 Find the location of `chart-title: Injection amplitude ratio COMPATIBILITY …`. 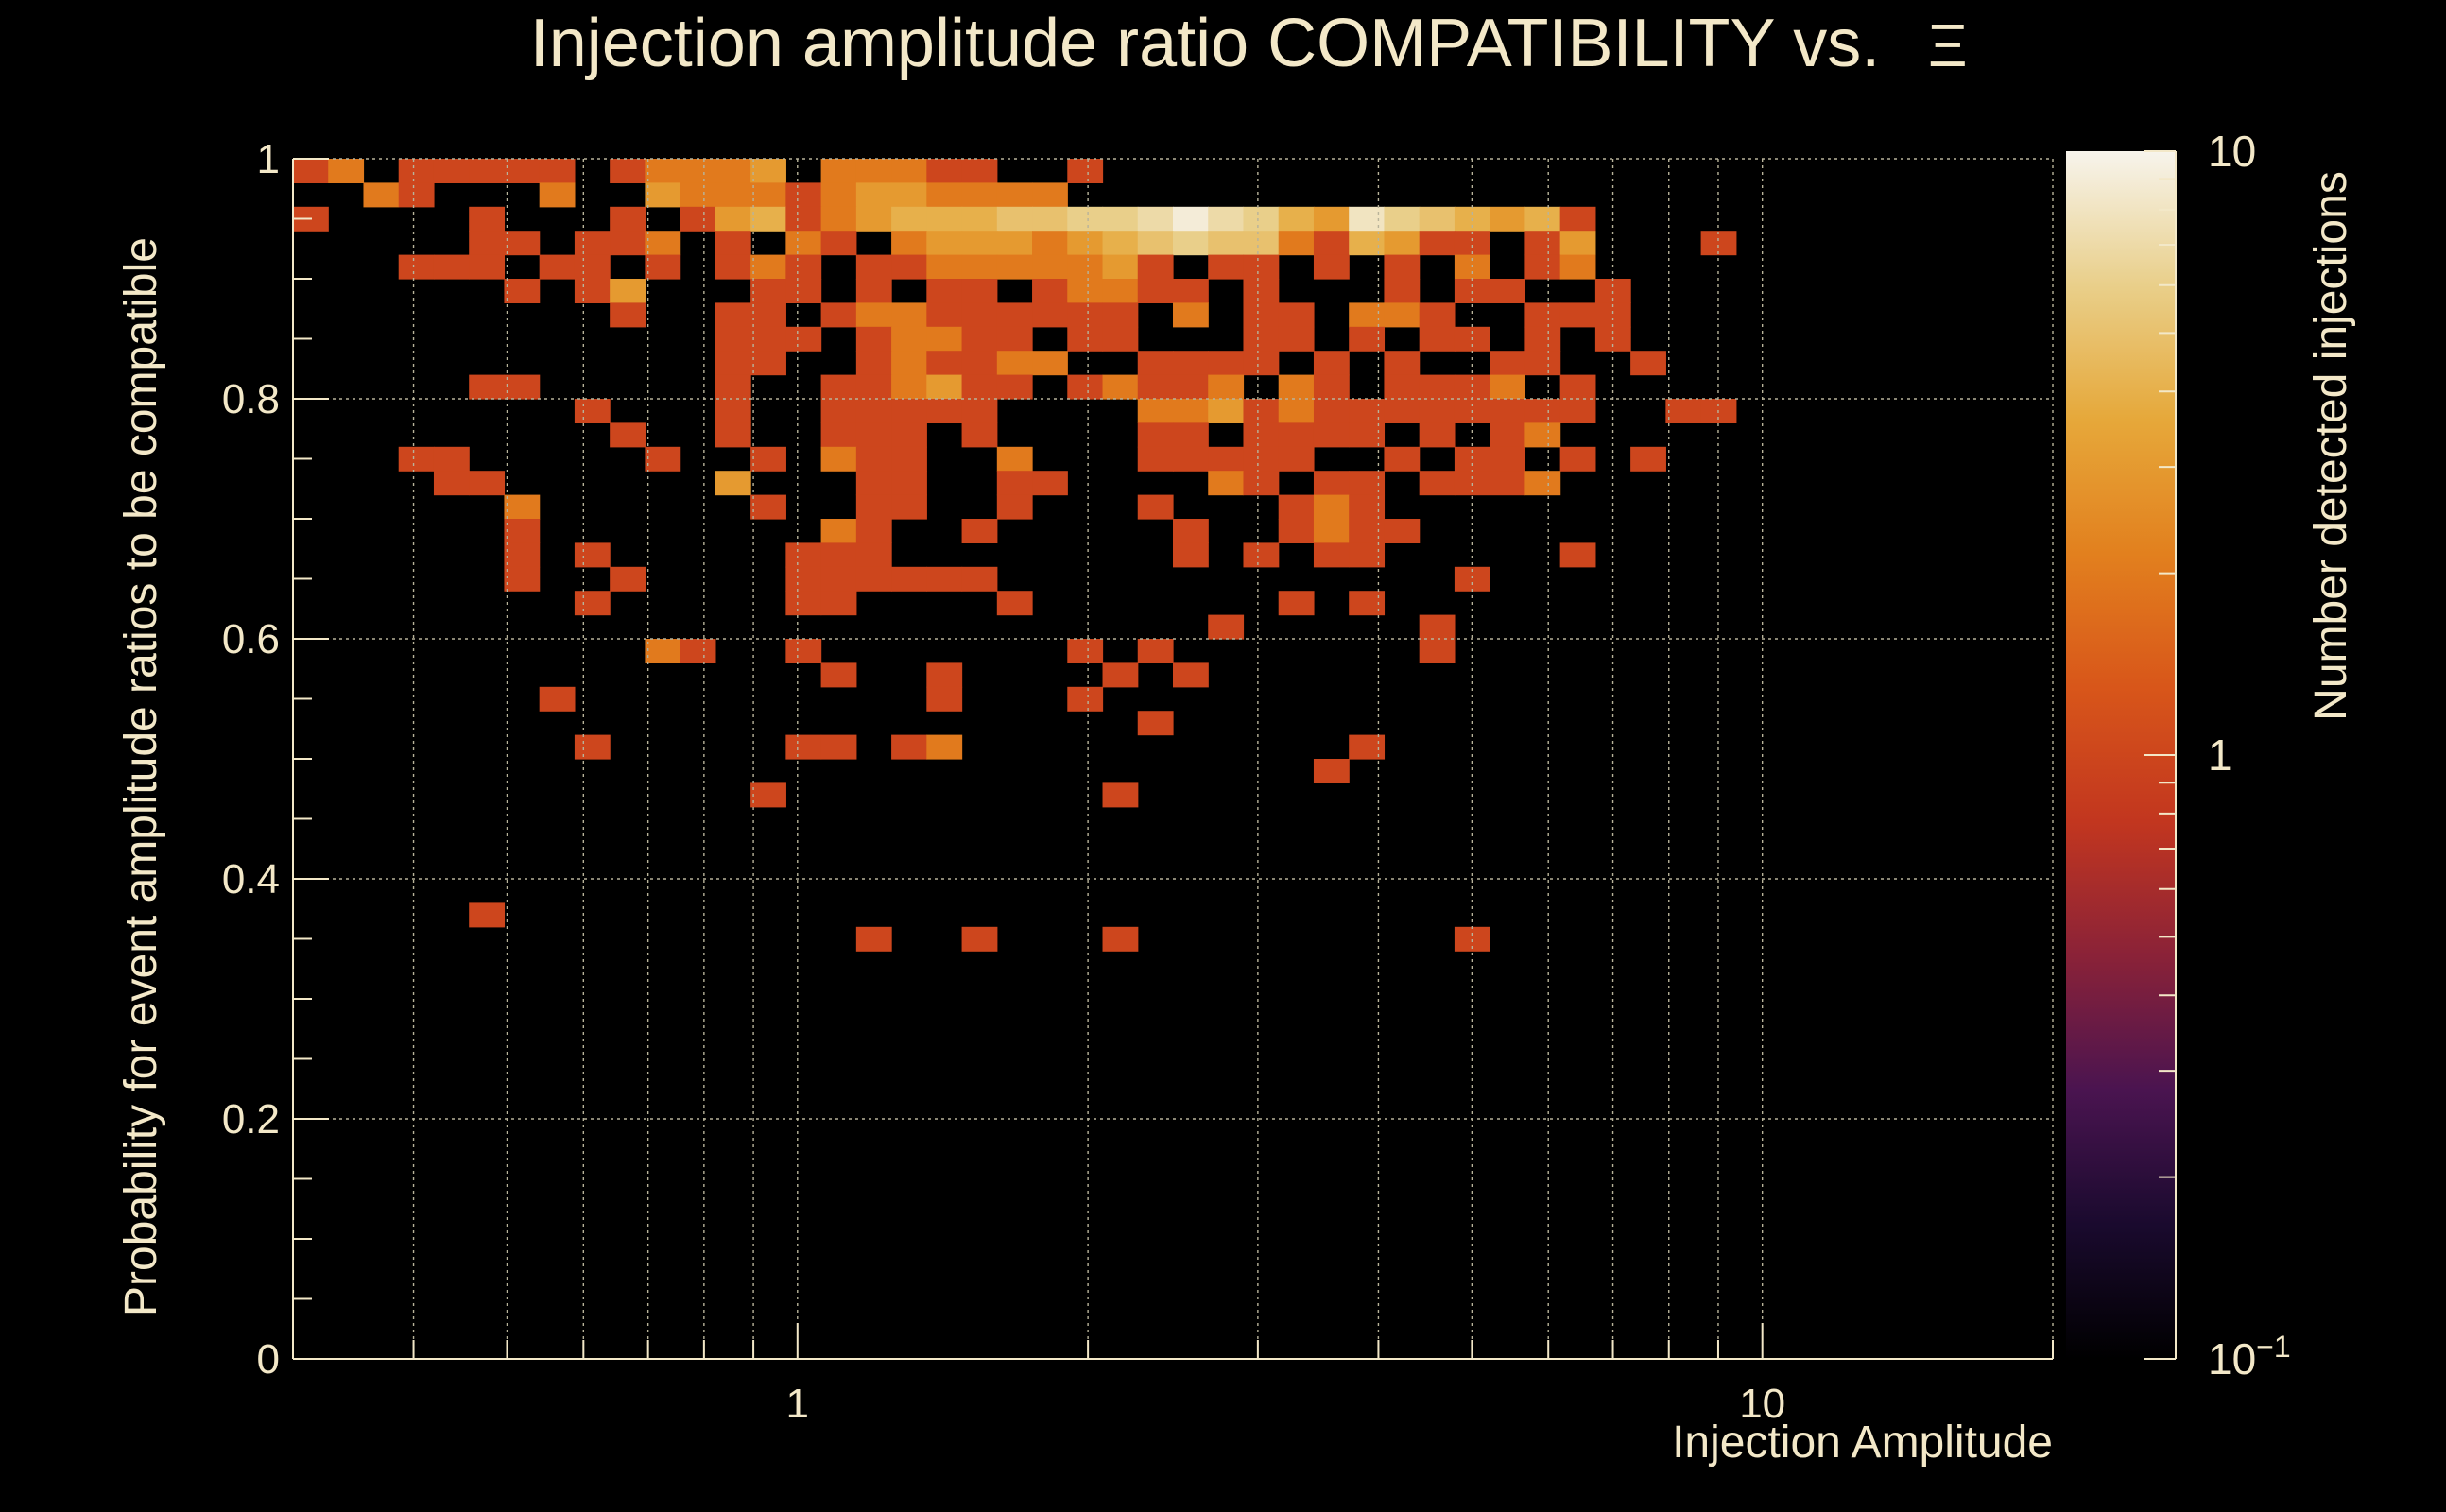

chart-title: Injection amplitude ratio COMPATIBILITY … is located at coordinates (1205, 43).